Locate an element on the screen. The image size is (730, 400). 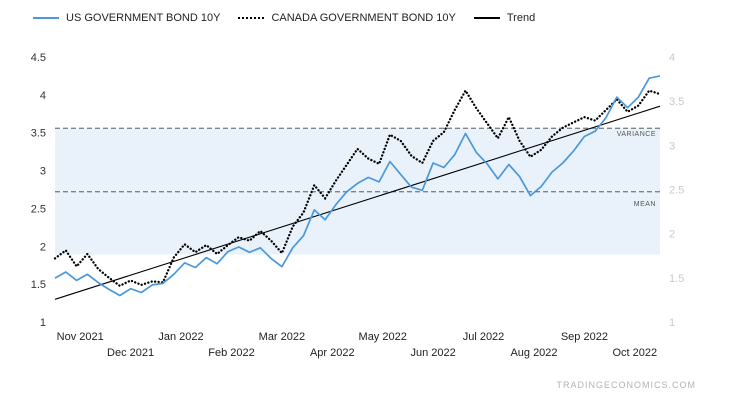
variance-label: VARIANCE is located at coordinates (636, 134).